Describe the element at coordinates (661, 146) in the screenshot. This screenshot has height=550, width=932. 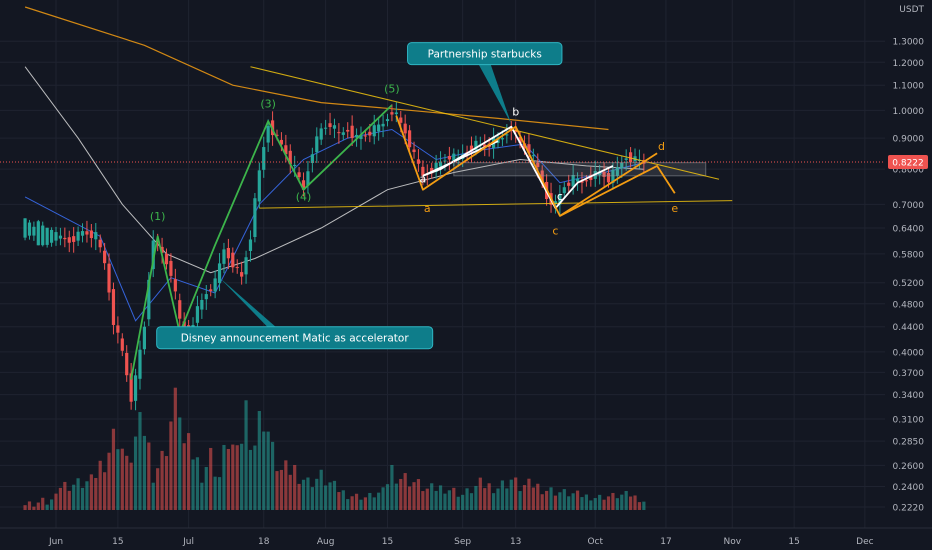
I see `wave-label: d` at that location.